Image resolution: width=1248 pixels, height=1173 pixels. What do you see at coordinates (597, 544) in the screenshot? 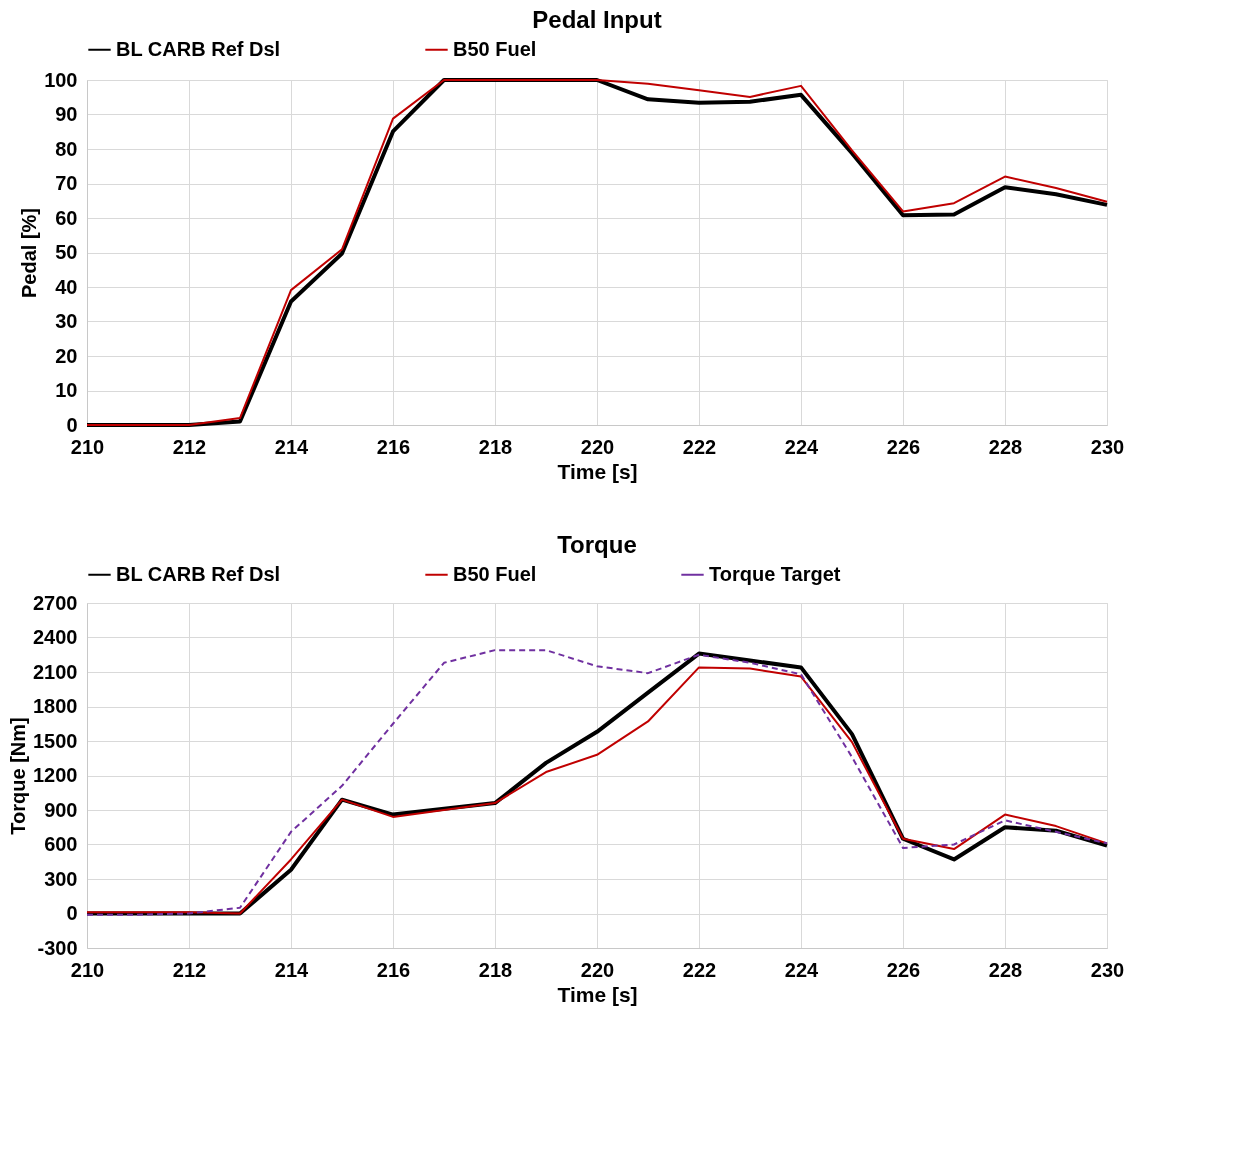
I see `chart-title: Torque` at bounding box center [597, 544].